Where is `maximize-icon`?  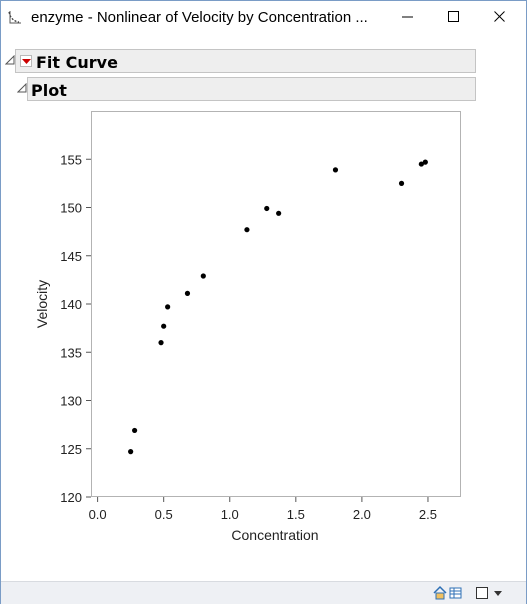 maximize-icon is located at coordinates (453, 16).